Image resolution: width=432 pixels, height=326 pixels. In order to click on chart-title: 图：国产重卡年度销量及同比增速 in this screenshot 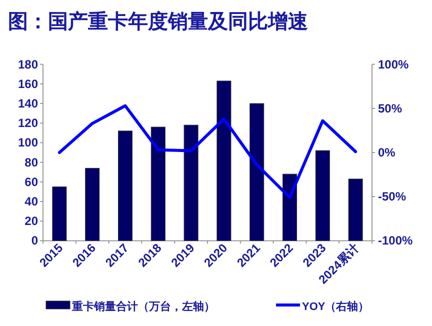, I will do `click(158, 21)`.